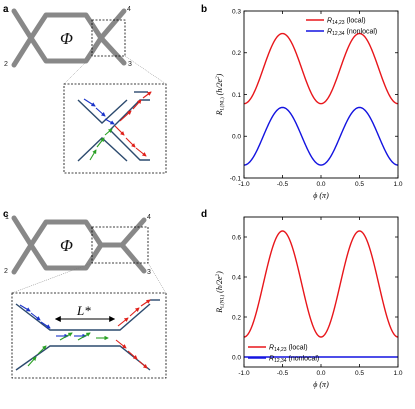 The image size is (415, 409). I want to click on terminal-2-a: 2, so click(6, 64).